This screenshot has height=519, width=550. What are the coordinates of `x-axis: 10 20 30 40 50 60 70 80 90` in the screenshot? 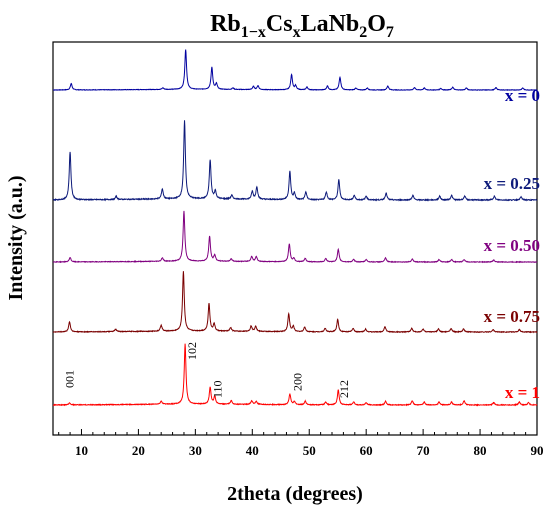 It's located at (301, 443).